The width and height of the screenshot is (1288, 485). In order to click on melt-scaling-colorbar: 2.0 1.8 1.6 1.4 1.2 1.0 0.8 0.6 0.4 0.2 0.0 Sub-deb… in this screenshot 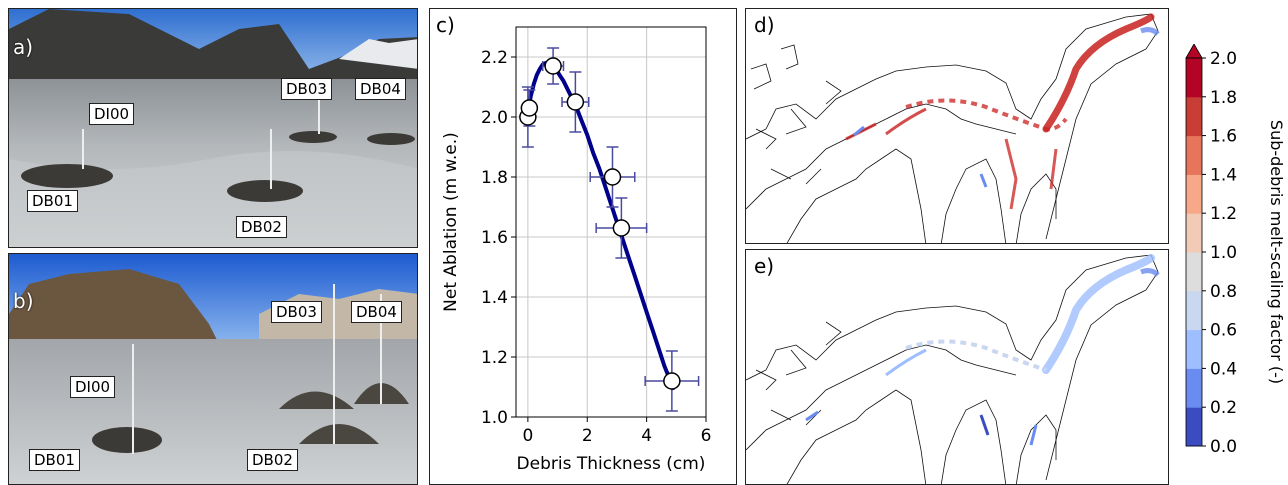, I will do `click(1235, 250)`.